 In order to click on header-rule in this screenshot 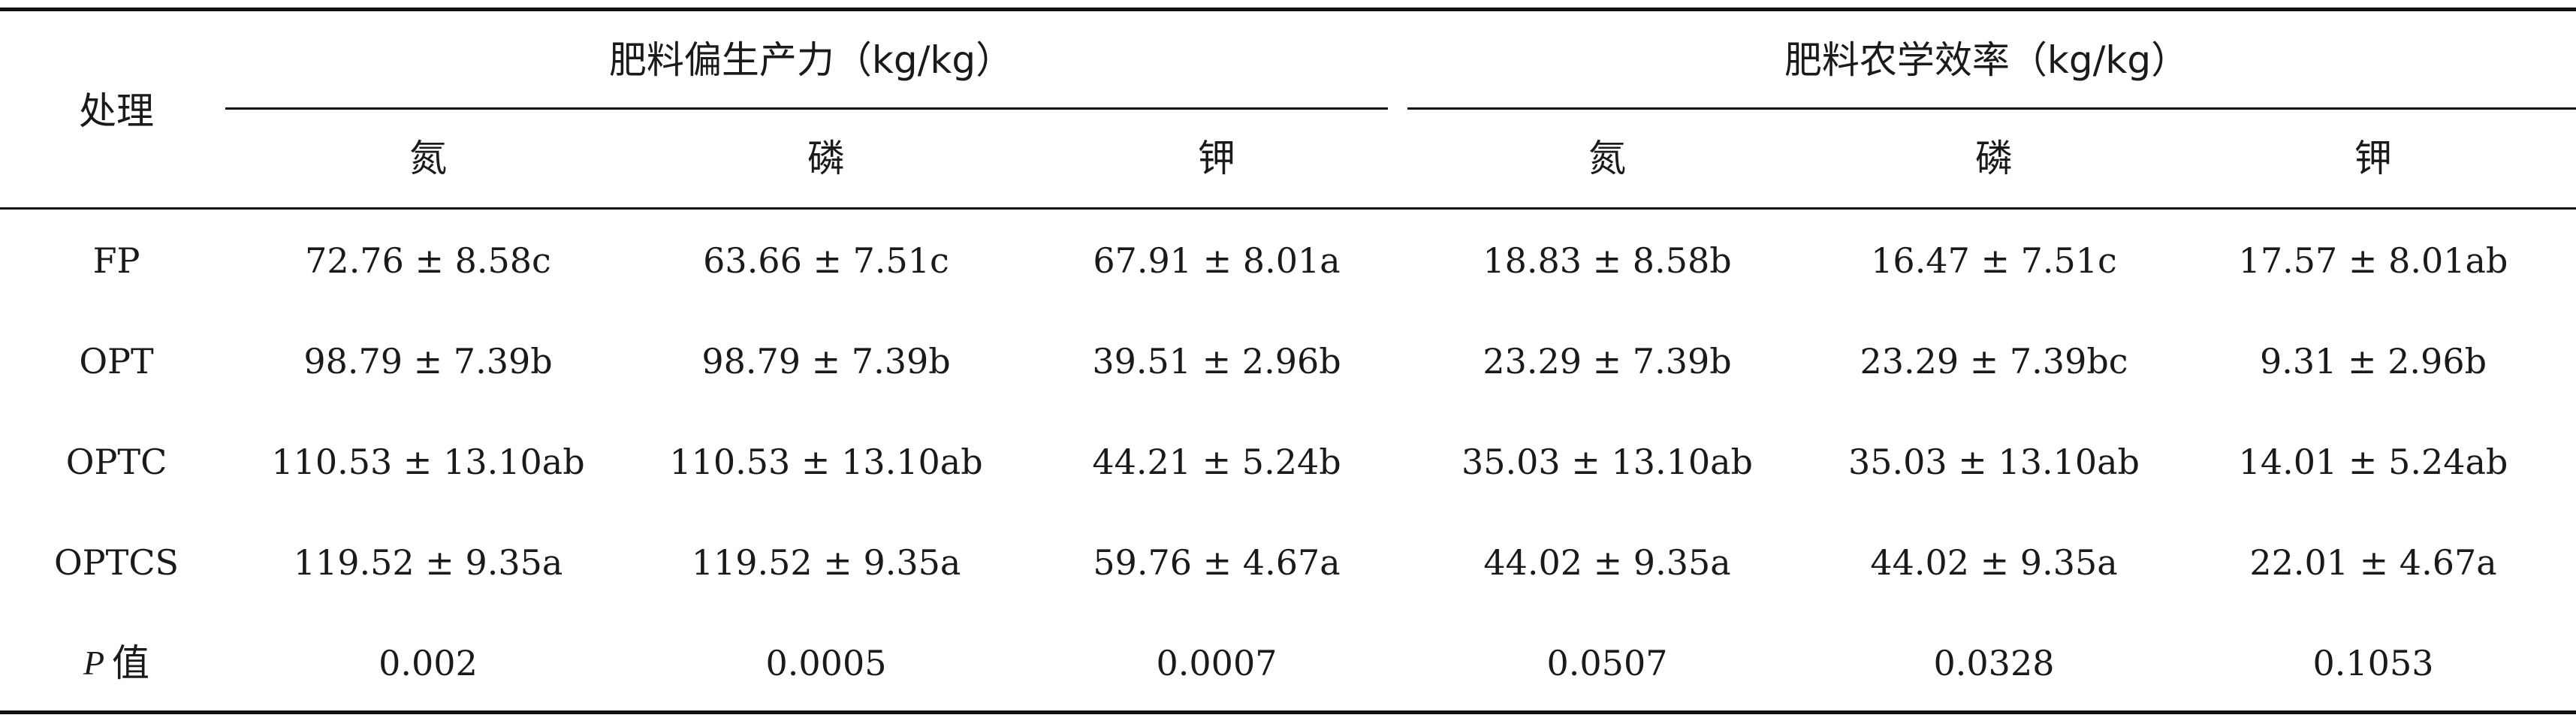, I will do `click(1288, 209)`.